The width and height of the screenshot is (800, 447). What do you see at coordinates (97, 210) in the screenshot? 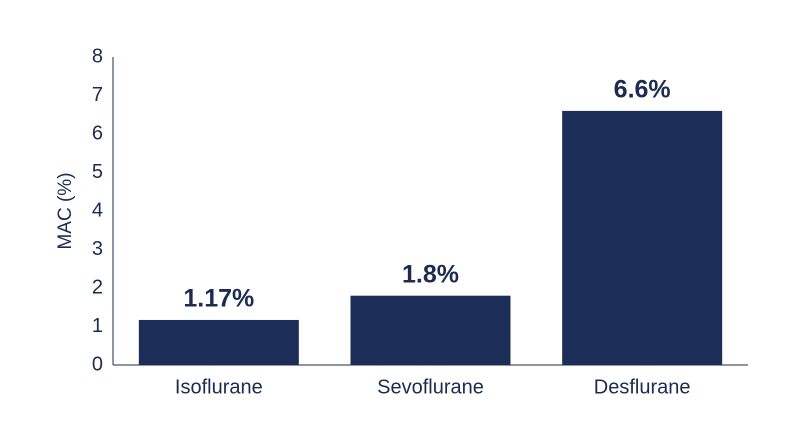
I see `y-tick-label: 4` at bounding box center [97, 210].